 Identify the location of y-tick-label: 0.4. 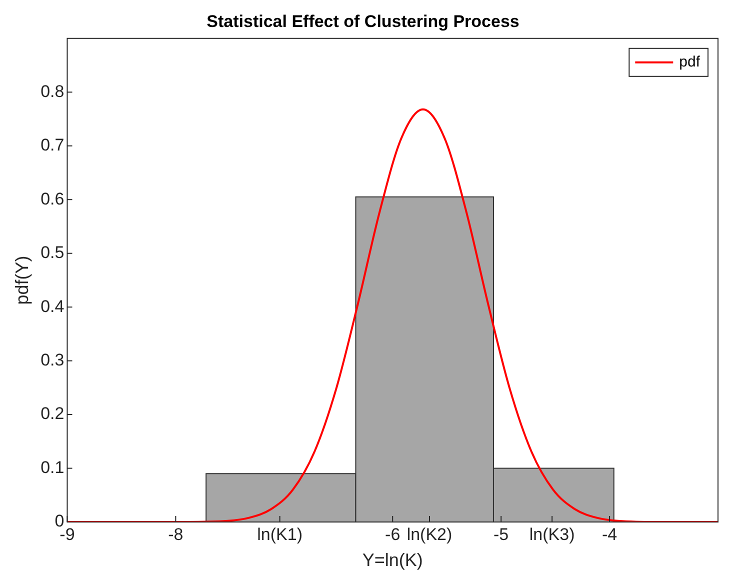
(52, 306).